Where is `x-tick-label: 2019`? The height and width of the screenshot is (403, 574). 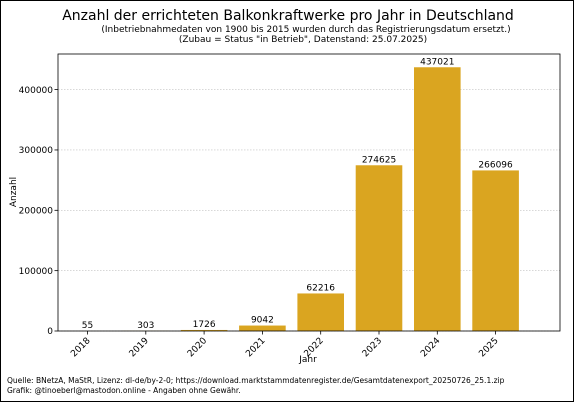
x-tick-label: 2019 is located at coordinates (139, 347).